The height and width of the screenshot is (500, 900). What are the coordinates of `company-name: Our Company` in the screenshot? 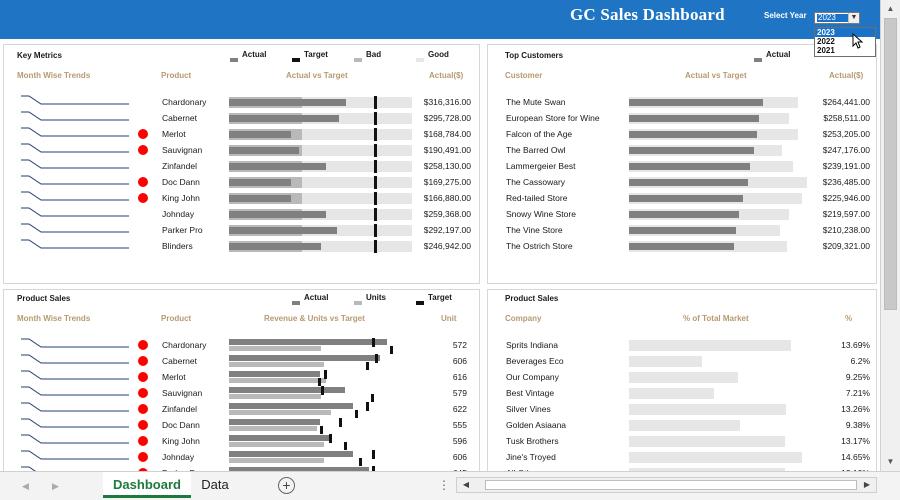 It's located at (532, 377).